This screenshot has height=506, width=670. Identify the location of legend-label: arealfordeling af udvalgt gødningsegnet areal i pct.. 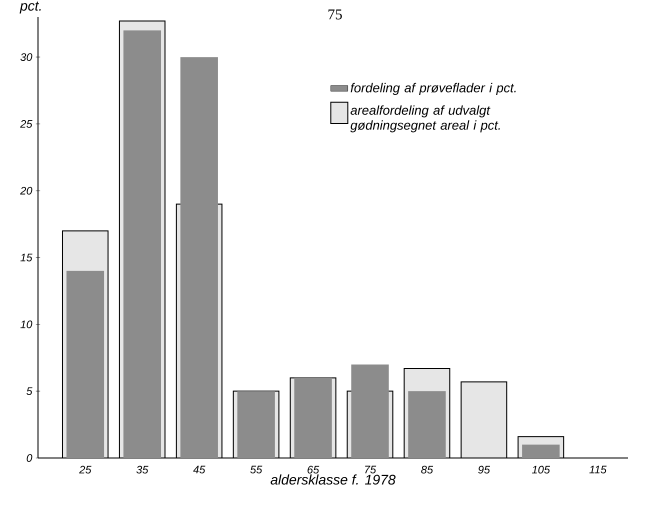
(425, 118).